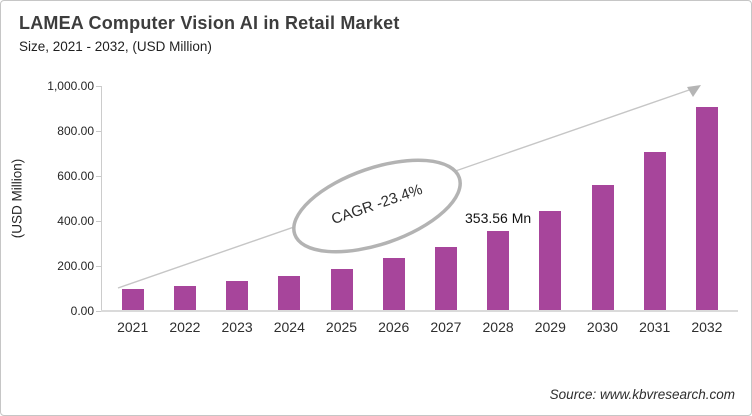  I want to click on x-tick-label-2028: 2028, so click(498, 326).